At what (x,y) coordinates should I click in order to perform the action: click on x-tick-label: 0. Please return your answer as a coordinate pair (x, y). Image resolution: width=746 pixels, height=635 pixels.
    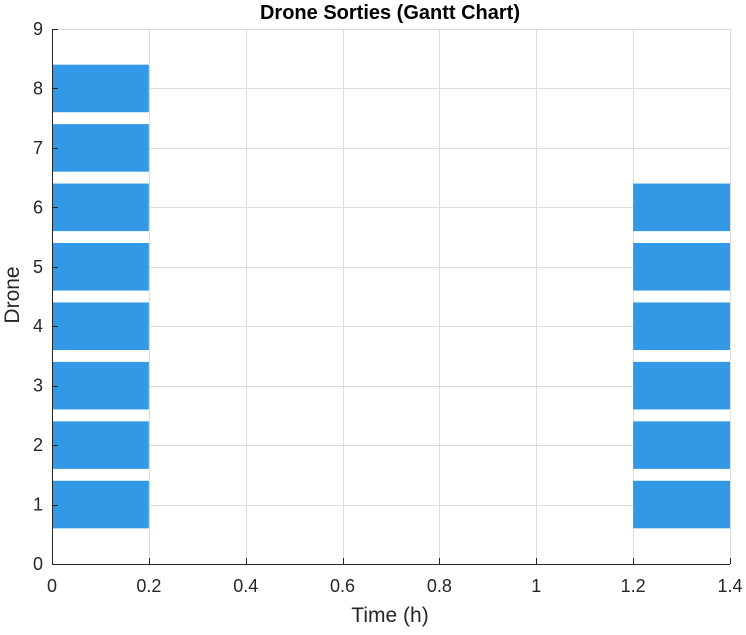
    Looking at the image, I should click on (52, 586).